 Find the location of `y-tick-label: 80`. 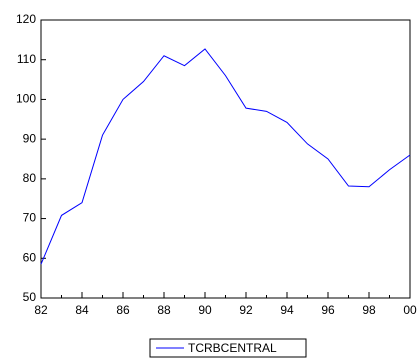

y-tick-label: 80 is located at coordinates (30, 178).